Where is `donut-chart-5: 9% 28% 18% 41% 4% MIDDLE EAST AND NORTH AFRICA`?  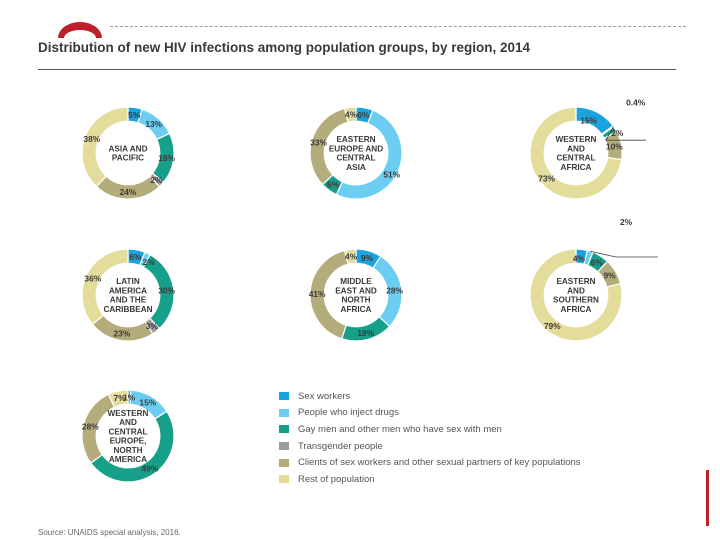 donut-chart-5: 9% 28% 18% 41% 4% MIDDLE EAST AND NORTH AFRICA is located at coordinates (356, 295).